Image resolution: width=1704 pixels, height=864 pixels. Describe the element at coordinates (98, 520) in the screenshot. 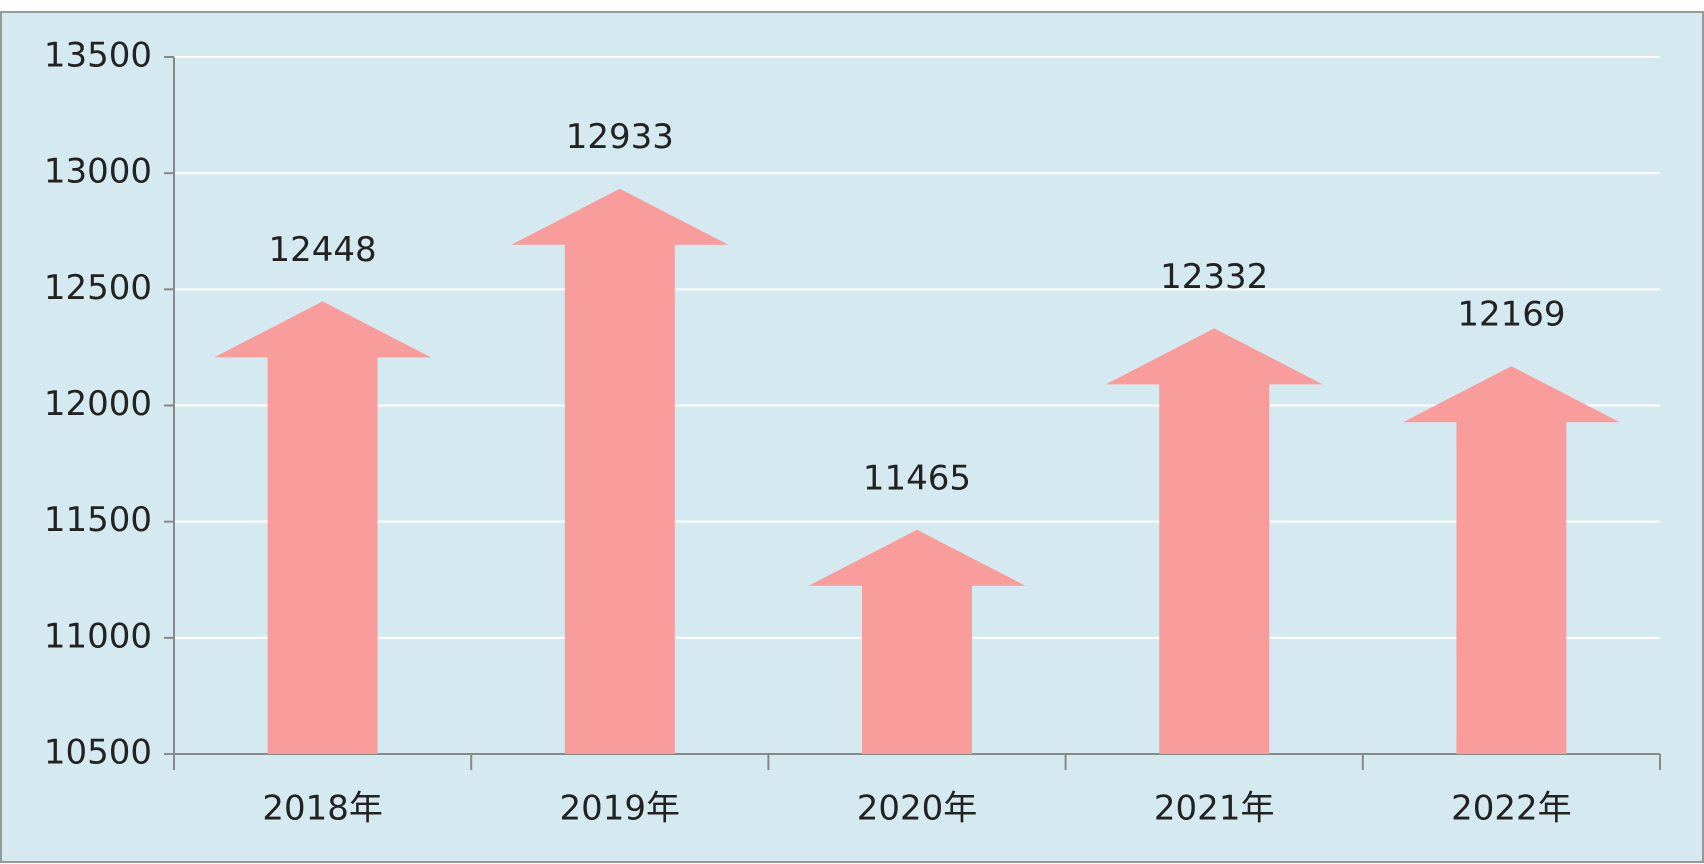

I see `y-tick-label: 11500` at that location.